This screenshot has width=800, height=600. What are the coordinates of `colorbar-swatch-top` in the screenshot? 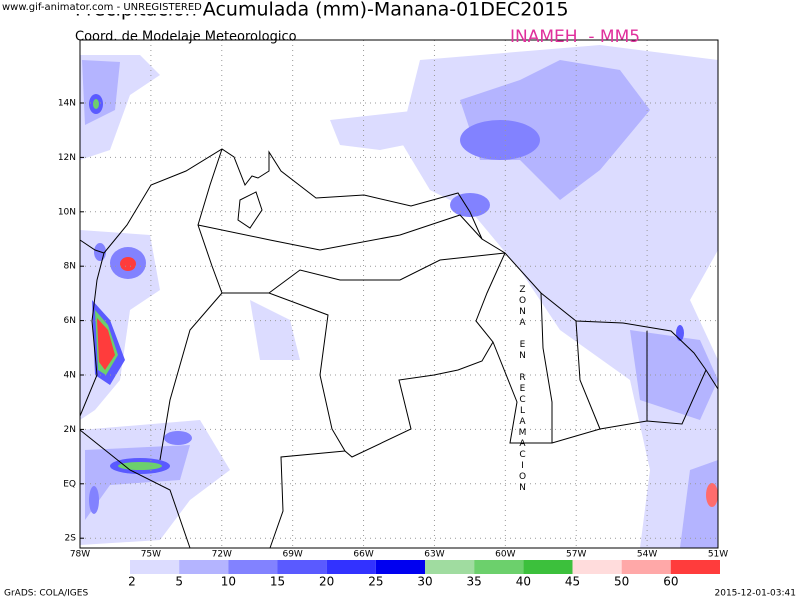 It's located at (695, 567).